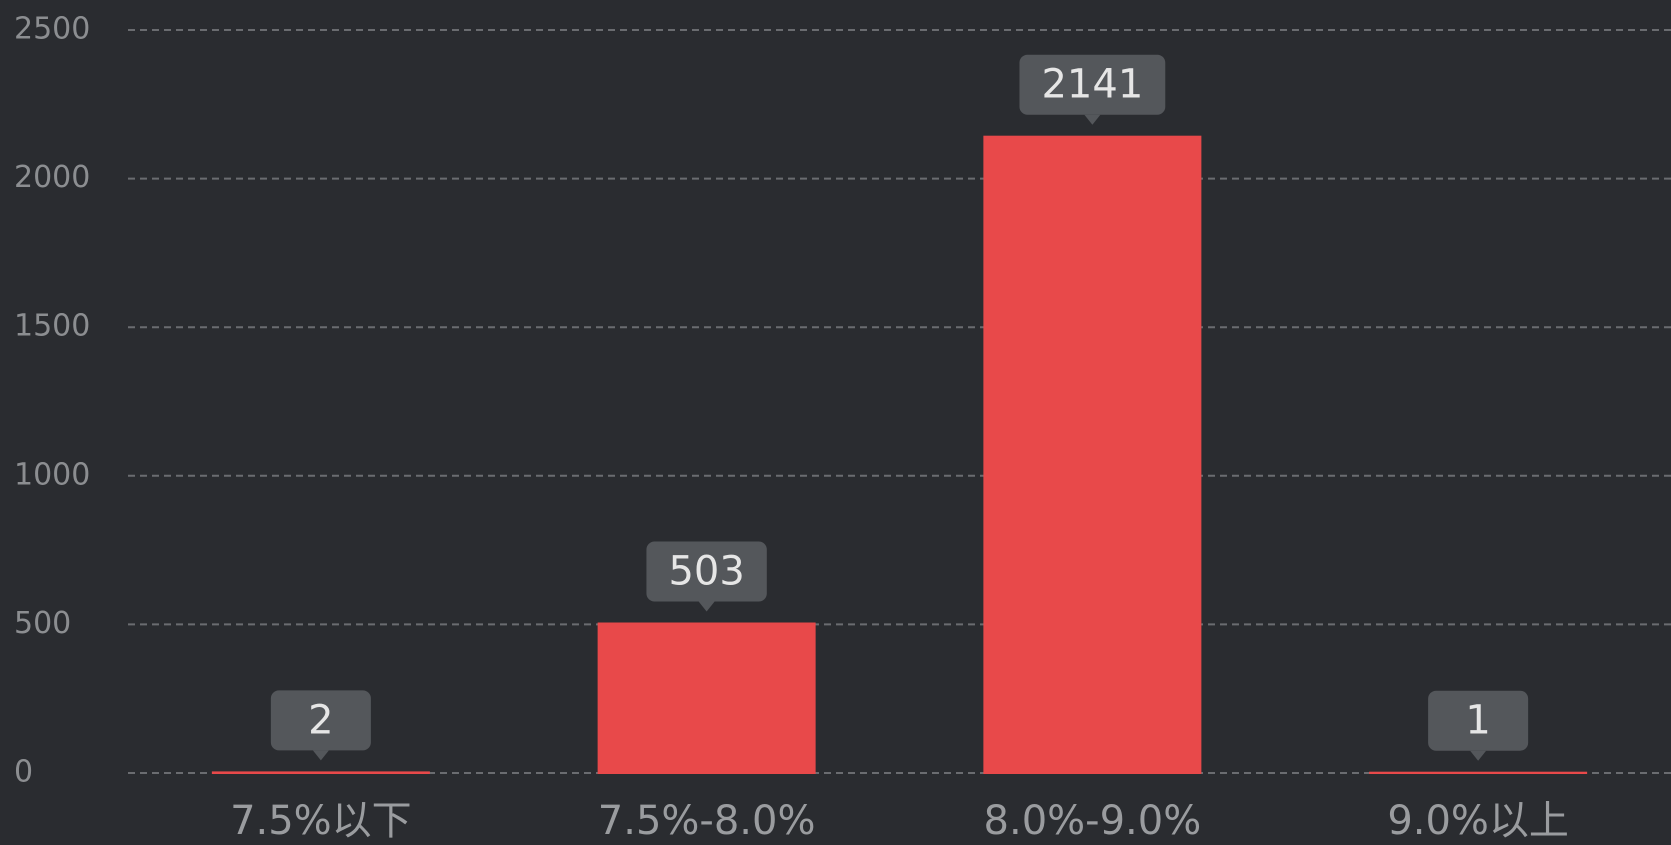 Image resolution: width=1671 pixels, height=845 pixels. Describe the element at coordinates (52, 326) in the screenshot. I see `y-tick-label: 1500` at that location.